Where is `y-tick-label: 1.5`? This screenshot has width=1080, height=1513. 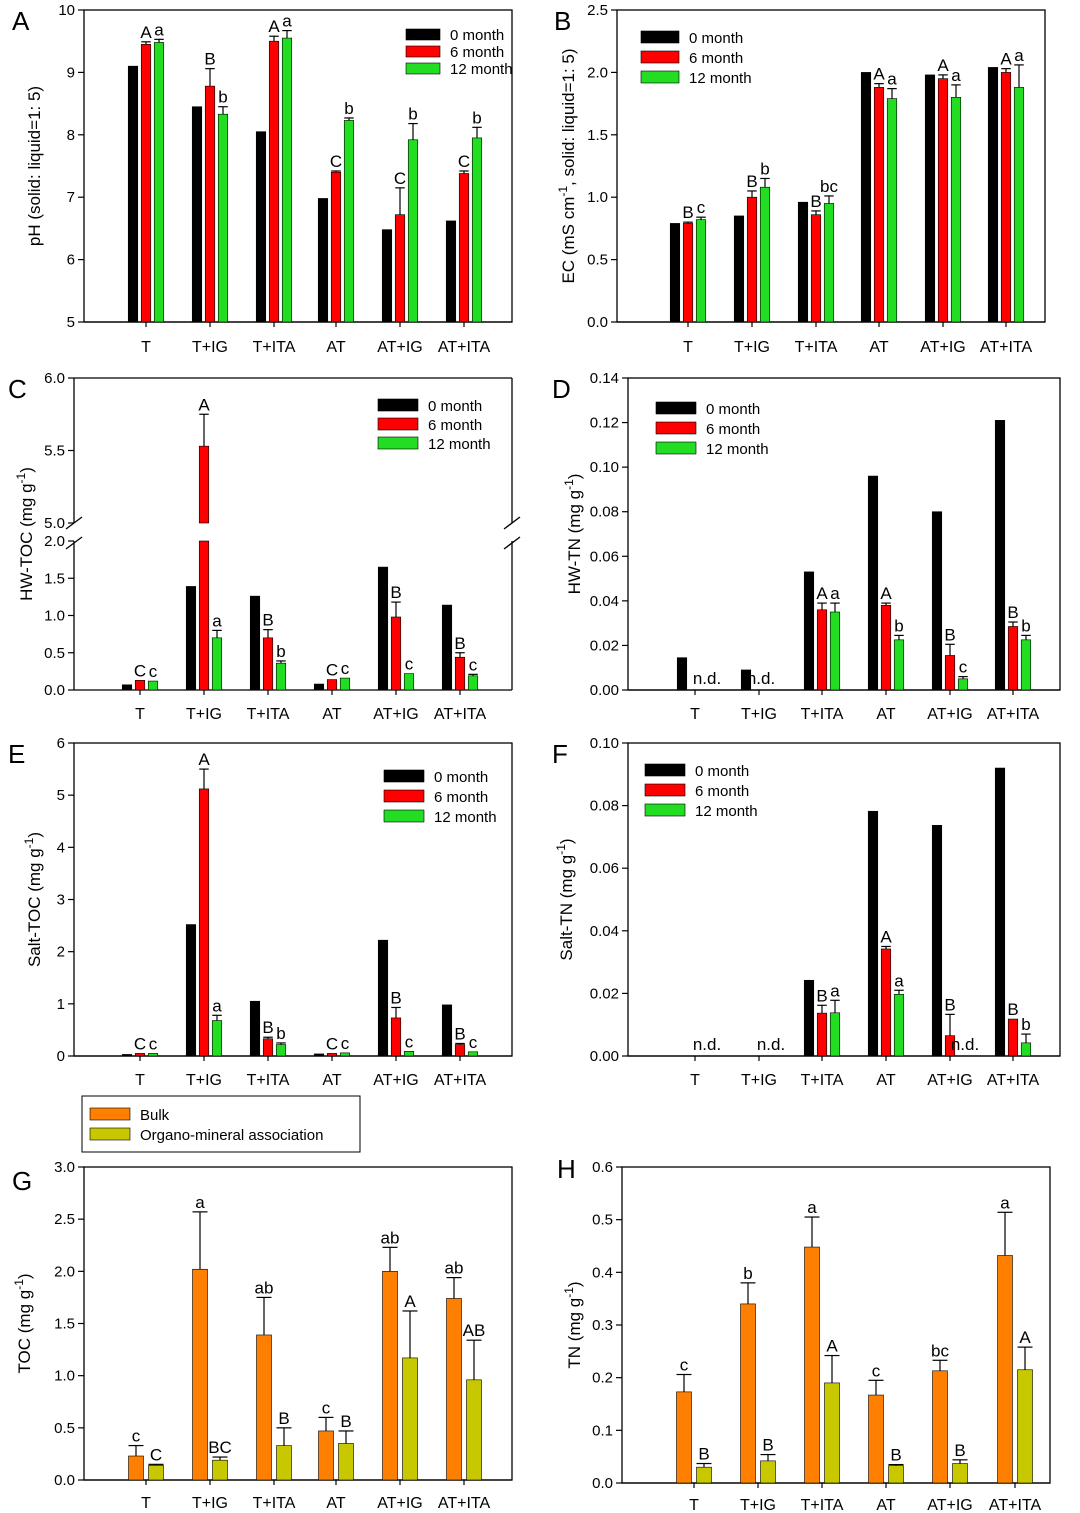 y-tick-label: 1.5 is located at coordinates (597, 135).